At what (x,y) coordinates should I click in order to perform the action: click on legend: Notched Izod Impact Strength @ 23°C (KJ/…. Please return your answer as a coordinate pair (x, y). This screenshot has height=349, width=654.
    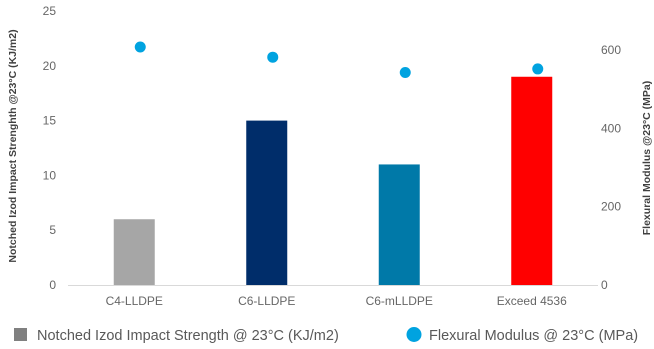
    Looking at the image, I should click on (326, 335).